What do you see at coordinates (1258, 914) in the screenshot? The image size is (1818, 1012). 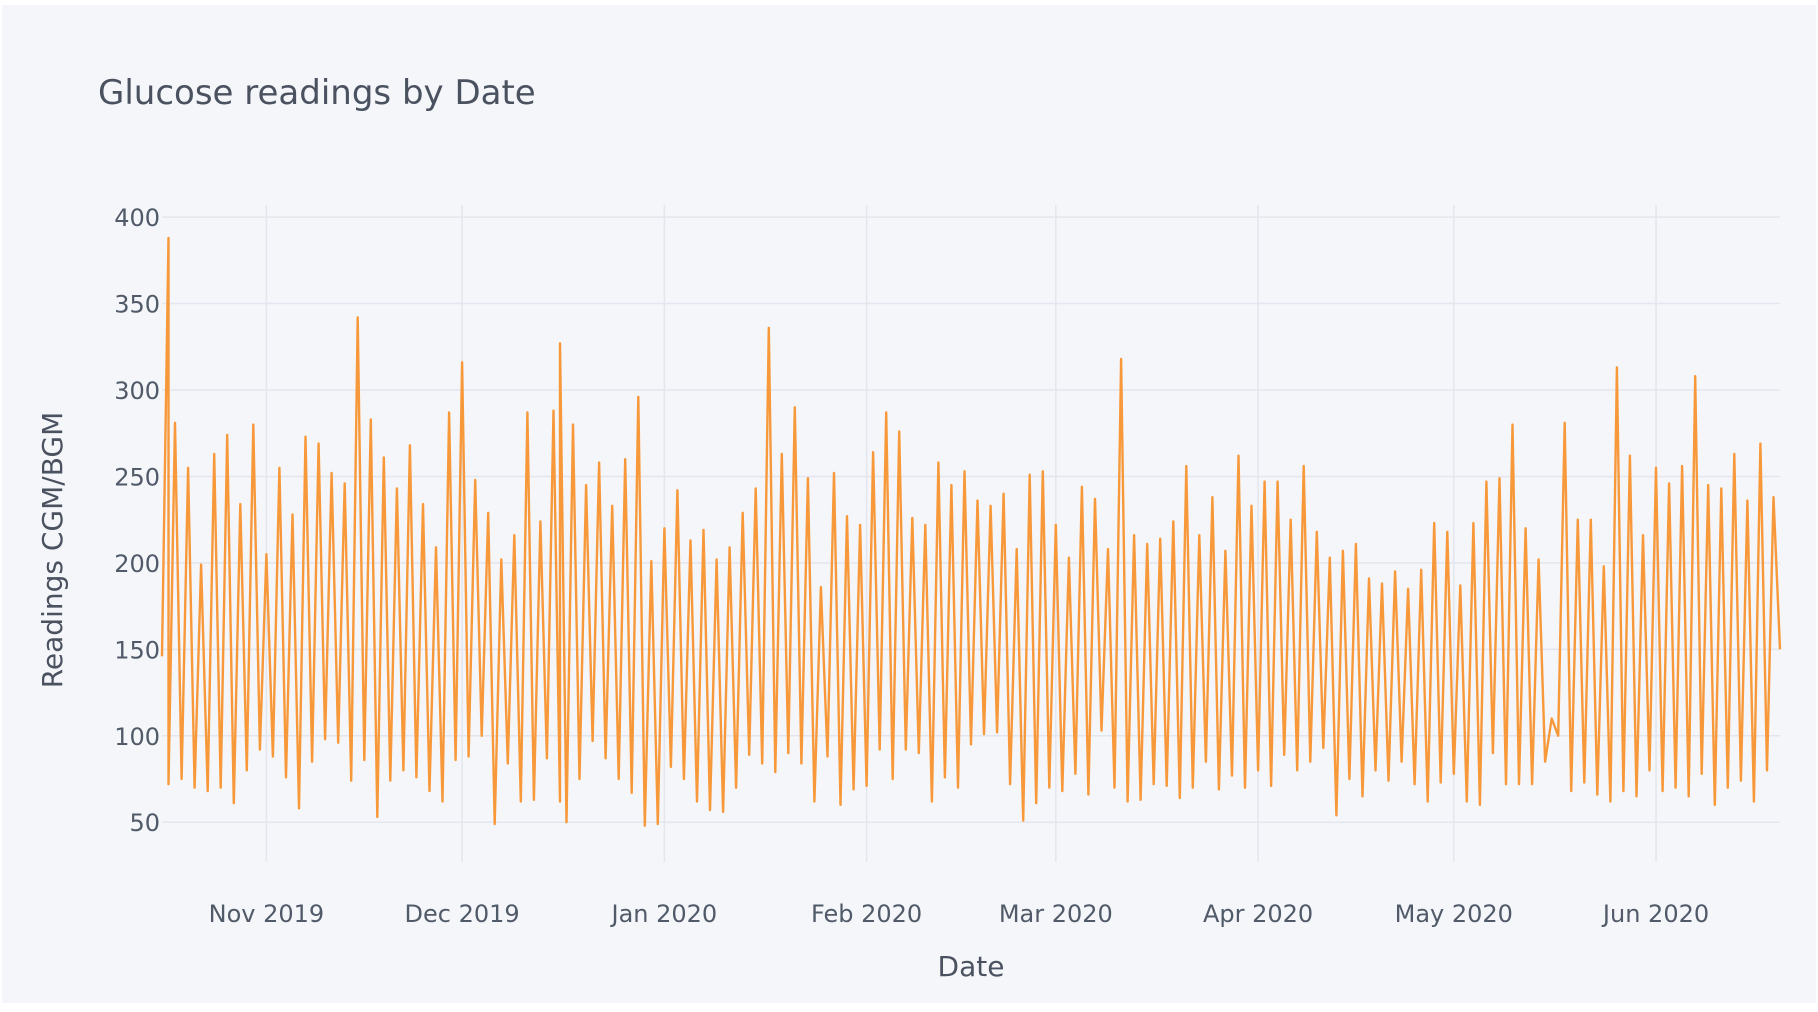 I see `x-tick-label: Apr 2020` at bounding box center [1258, 914].